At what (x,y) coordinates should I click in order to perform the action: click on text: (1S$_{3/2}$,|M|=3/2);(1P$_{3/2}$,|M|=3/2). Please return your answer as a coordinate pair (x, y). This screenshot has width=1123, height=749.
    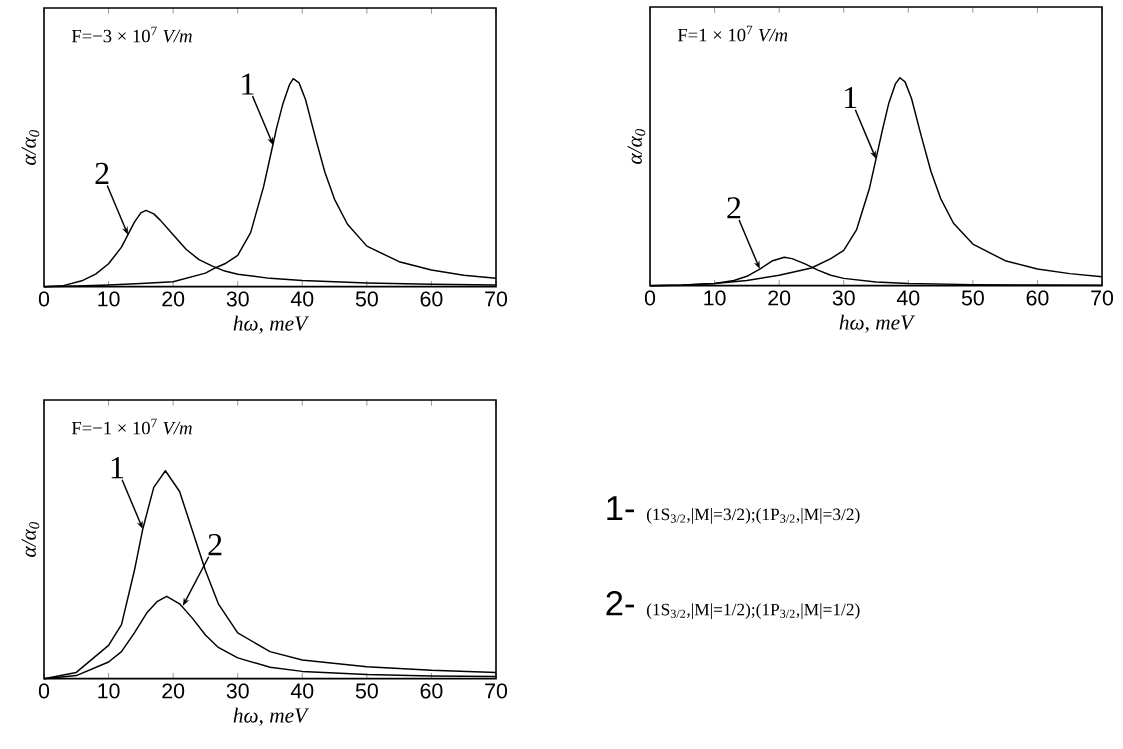
    Looking at the image, I should click on (753, 516).